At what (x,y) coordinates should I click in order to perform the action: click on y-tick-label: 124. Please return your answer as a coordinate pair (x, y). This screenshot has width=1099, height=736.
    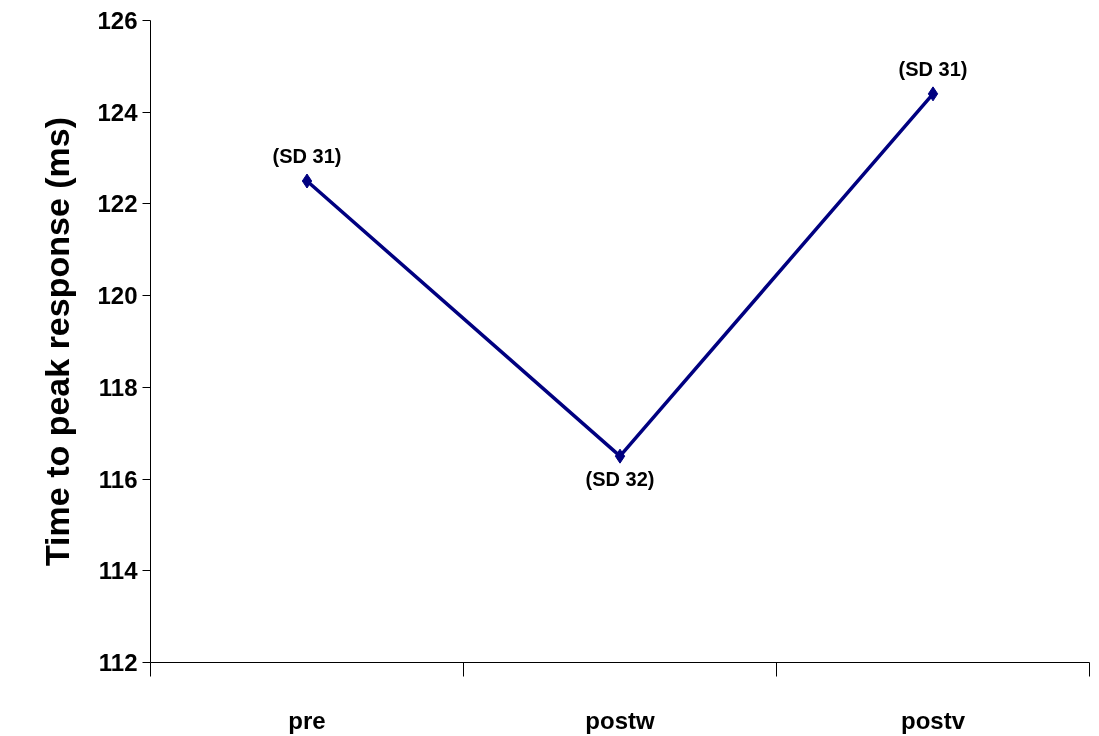
    Looking at the image, I should click on (118, 112).